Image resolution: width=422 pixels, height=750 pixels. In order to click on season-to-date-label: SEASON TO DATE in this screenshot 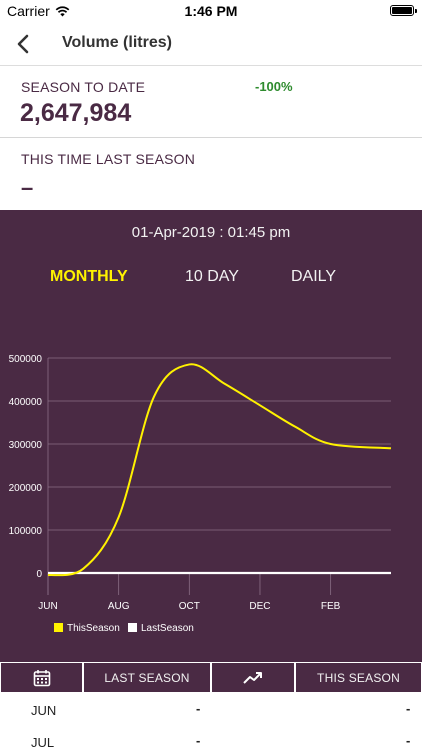, I will do `click(83, 87)`.